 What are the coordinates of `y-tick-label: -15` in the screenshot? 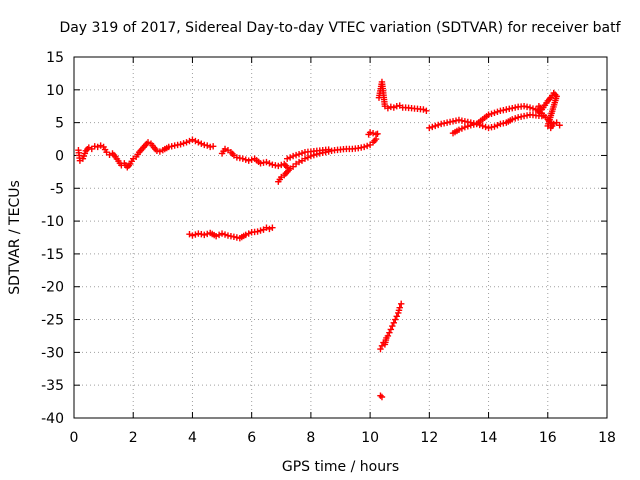 It's located at (52, 255).